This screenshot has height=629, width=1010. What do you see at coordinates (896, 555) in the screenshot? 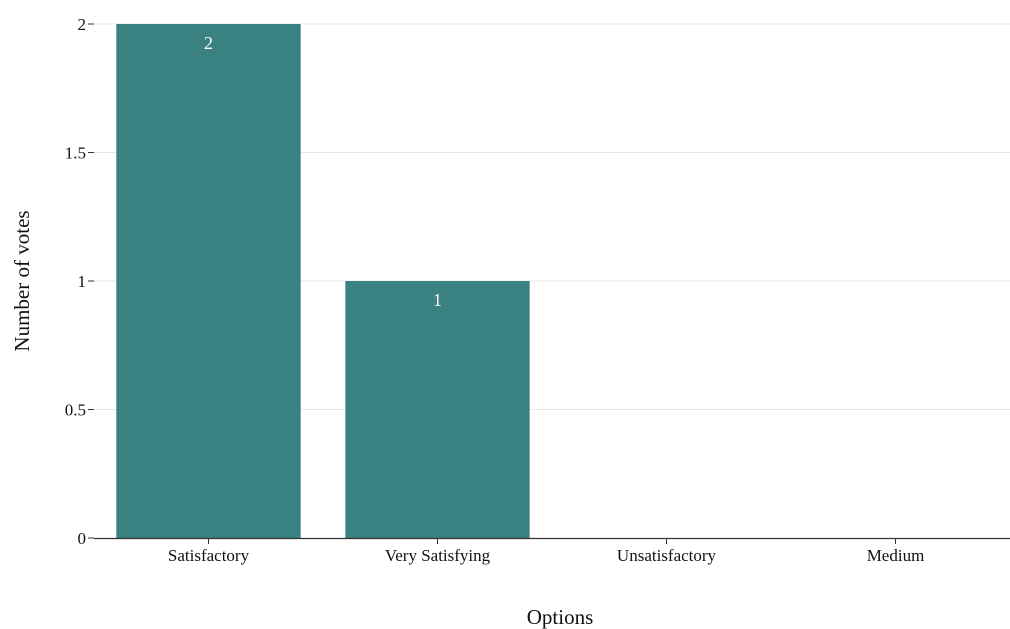
I see `x-tick-label: Medium` at bounding box center [896, 555].